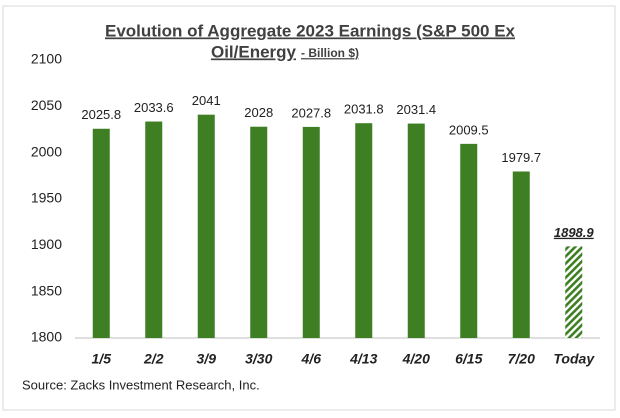 The height and width of the screenshot is (418, 620). Describe the element at coordinates (521, 359) in the screenshot. I see `x-tick-label: 7/20` at that location.